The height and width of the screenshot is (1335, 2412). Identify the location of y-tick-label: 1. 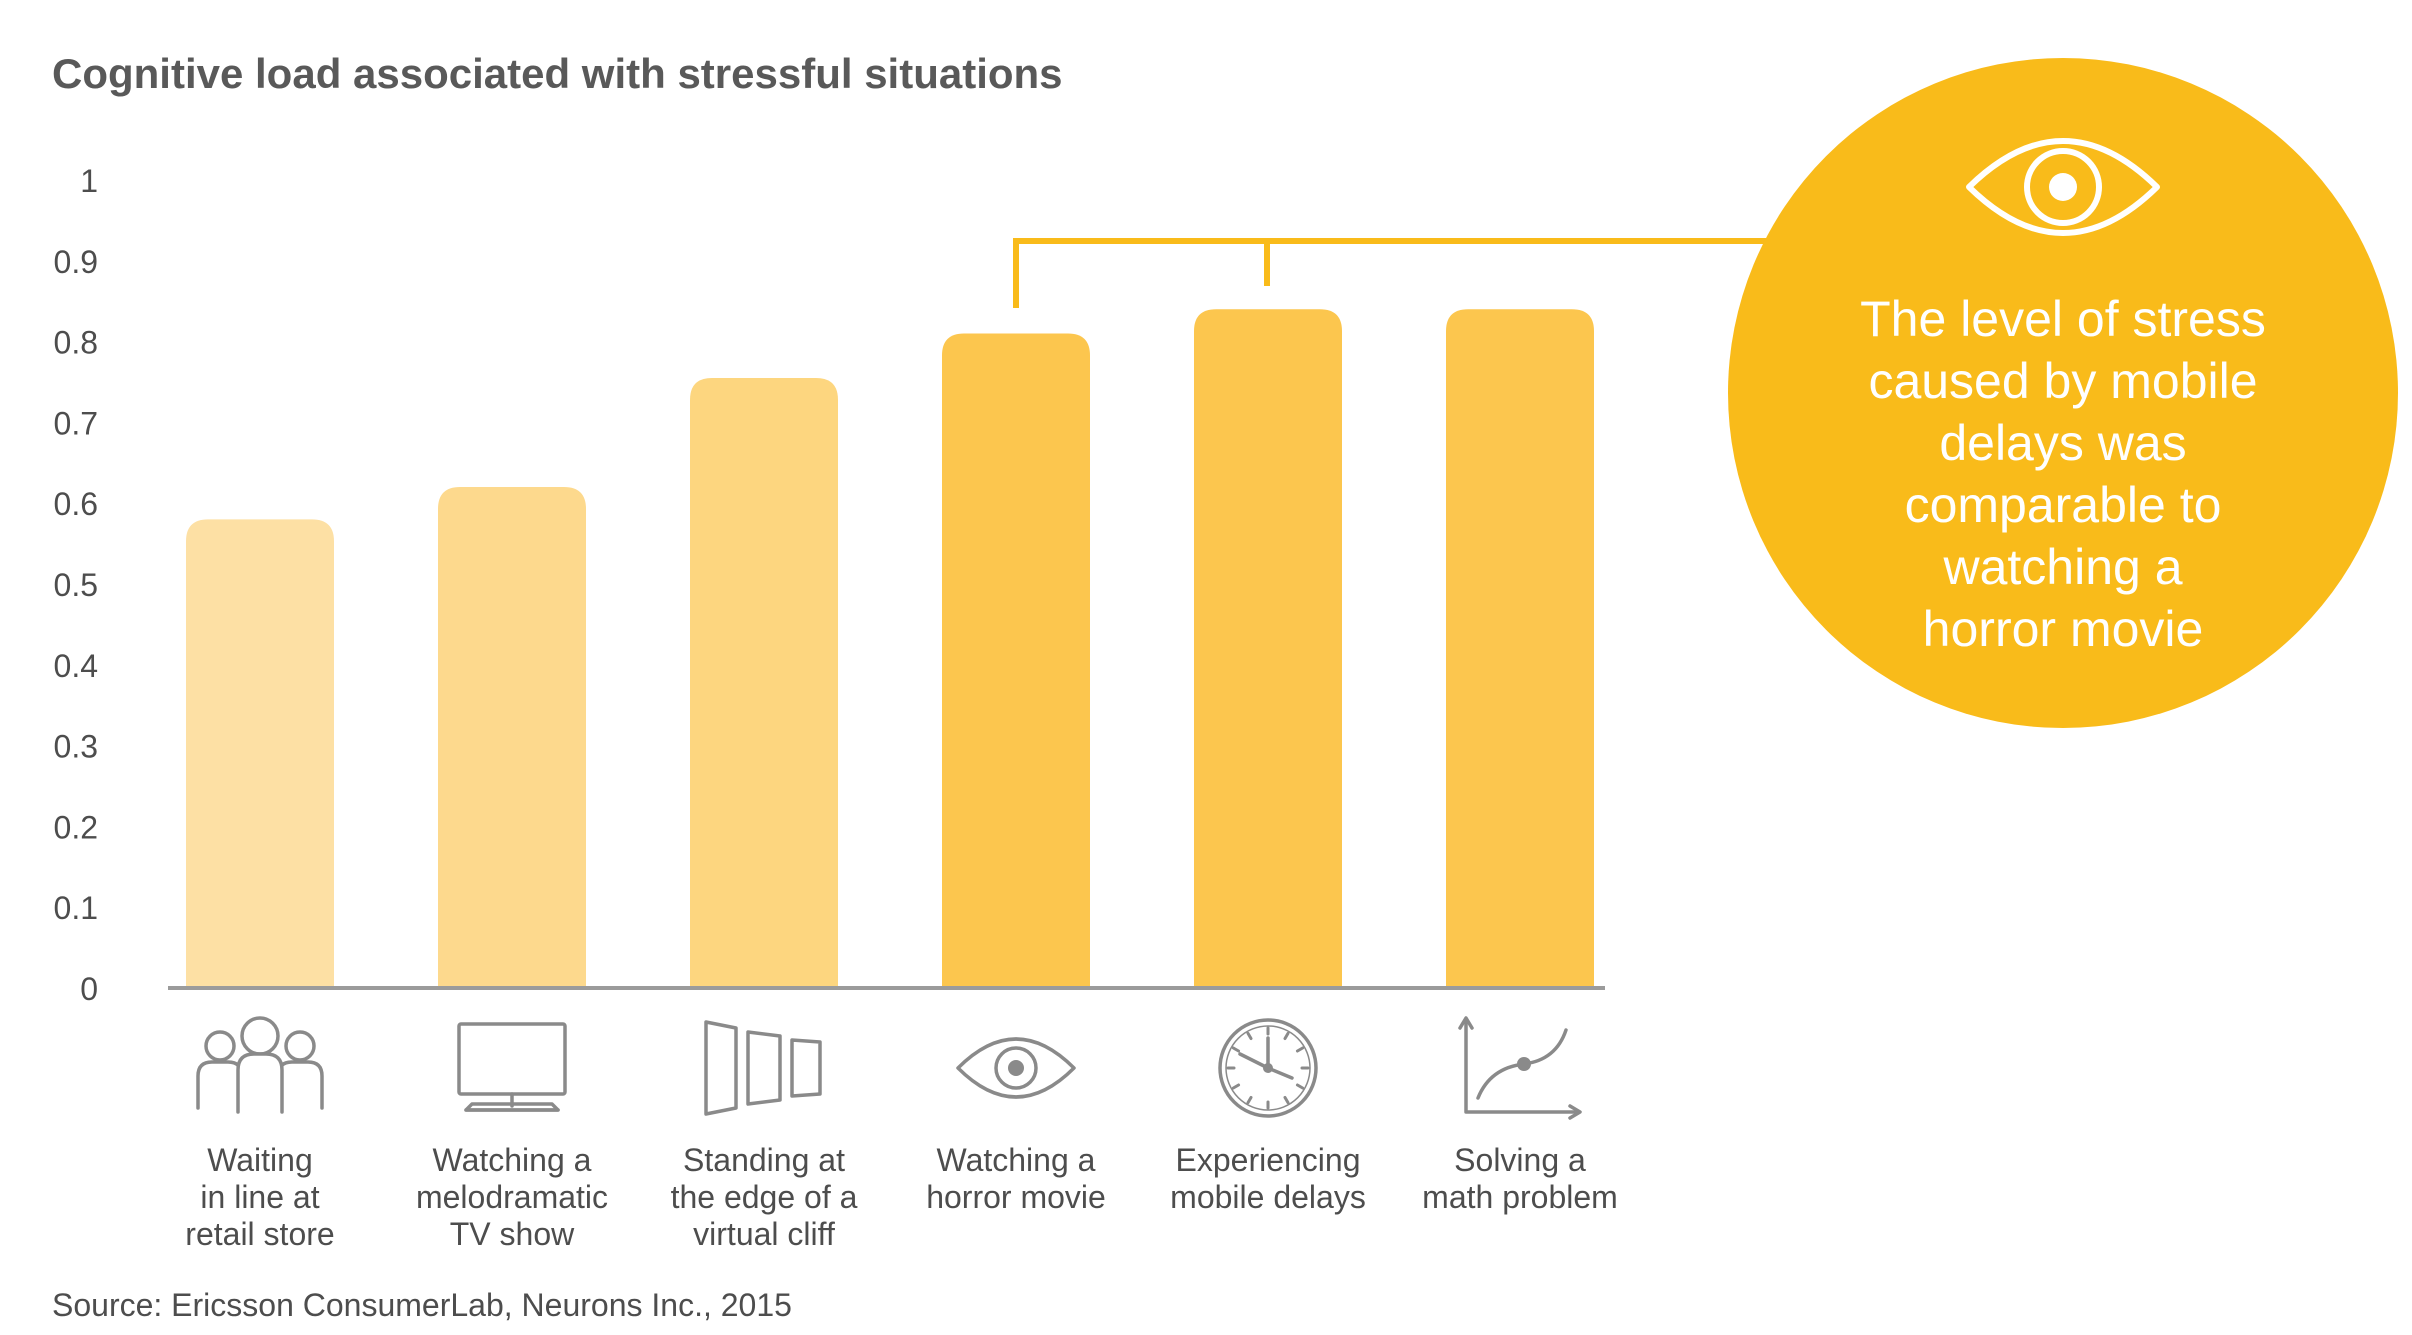
(89, 181).